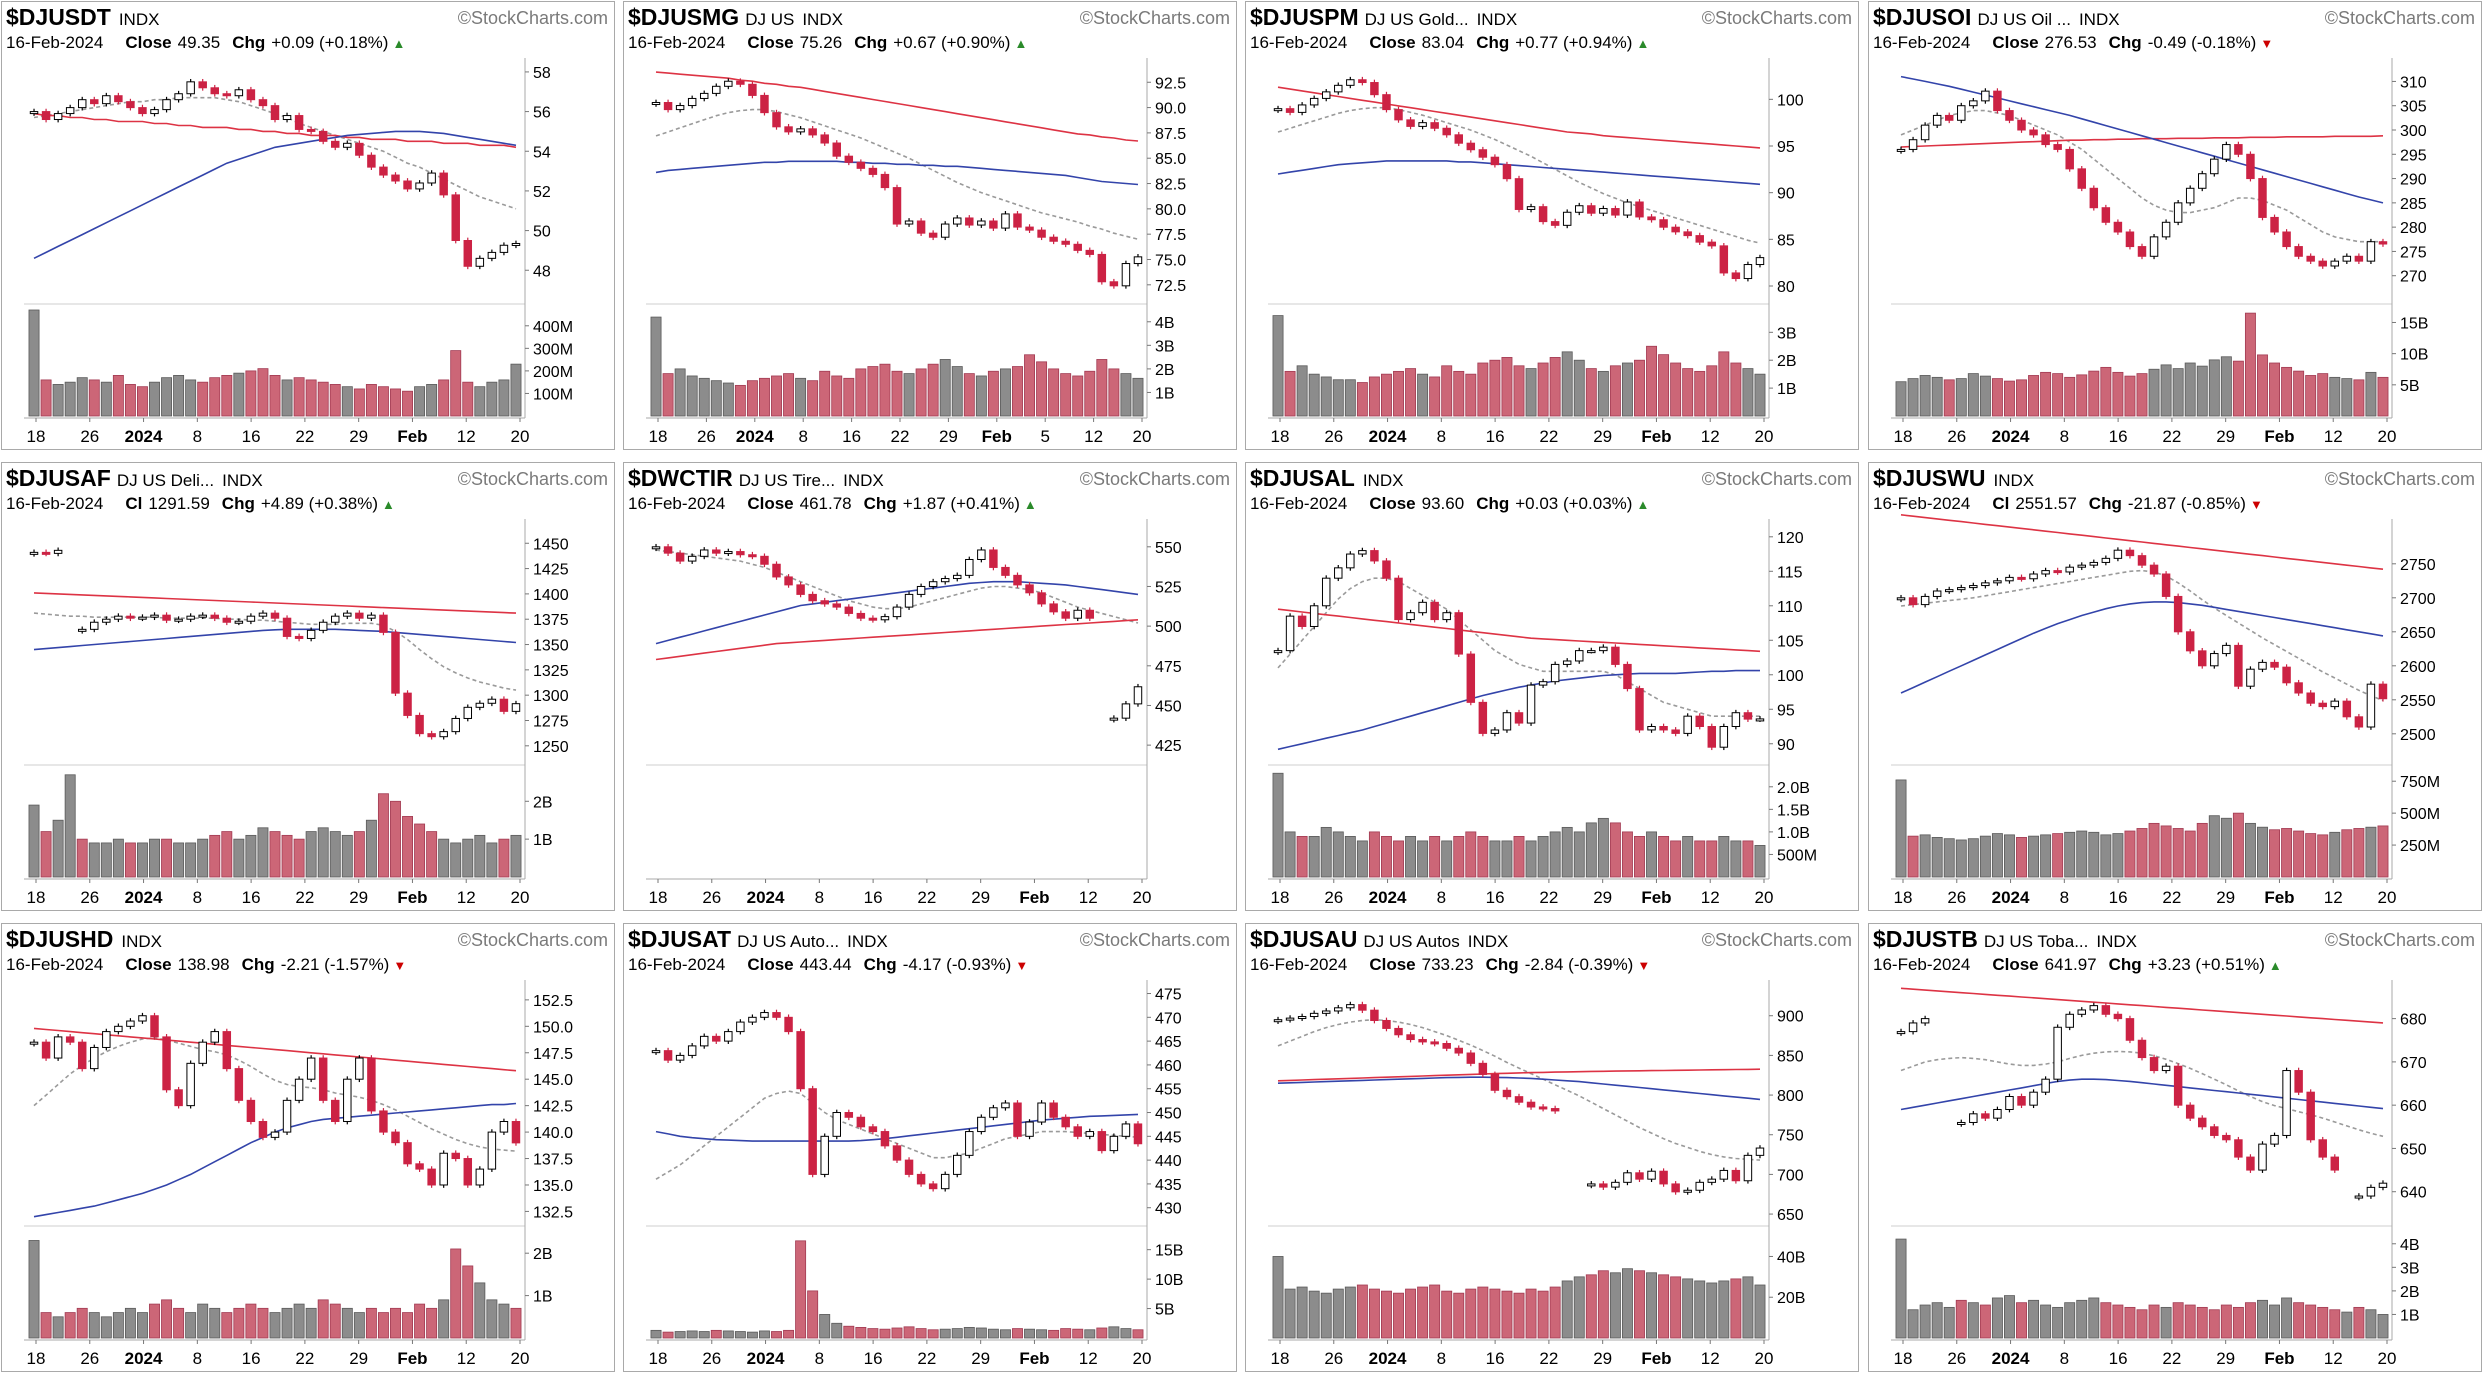  I want to click on ma-mid-line, so click(897, 612).